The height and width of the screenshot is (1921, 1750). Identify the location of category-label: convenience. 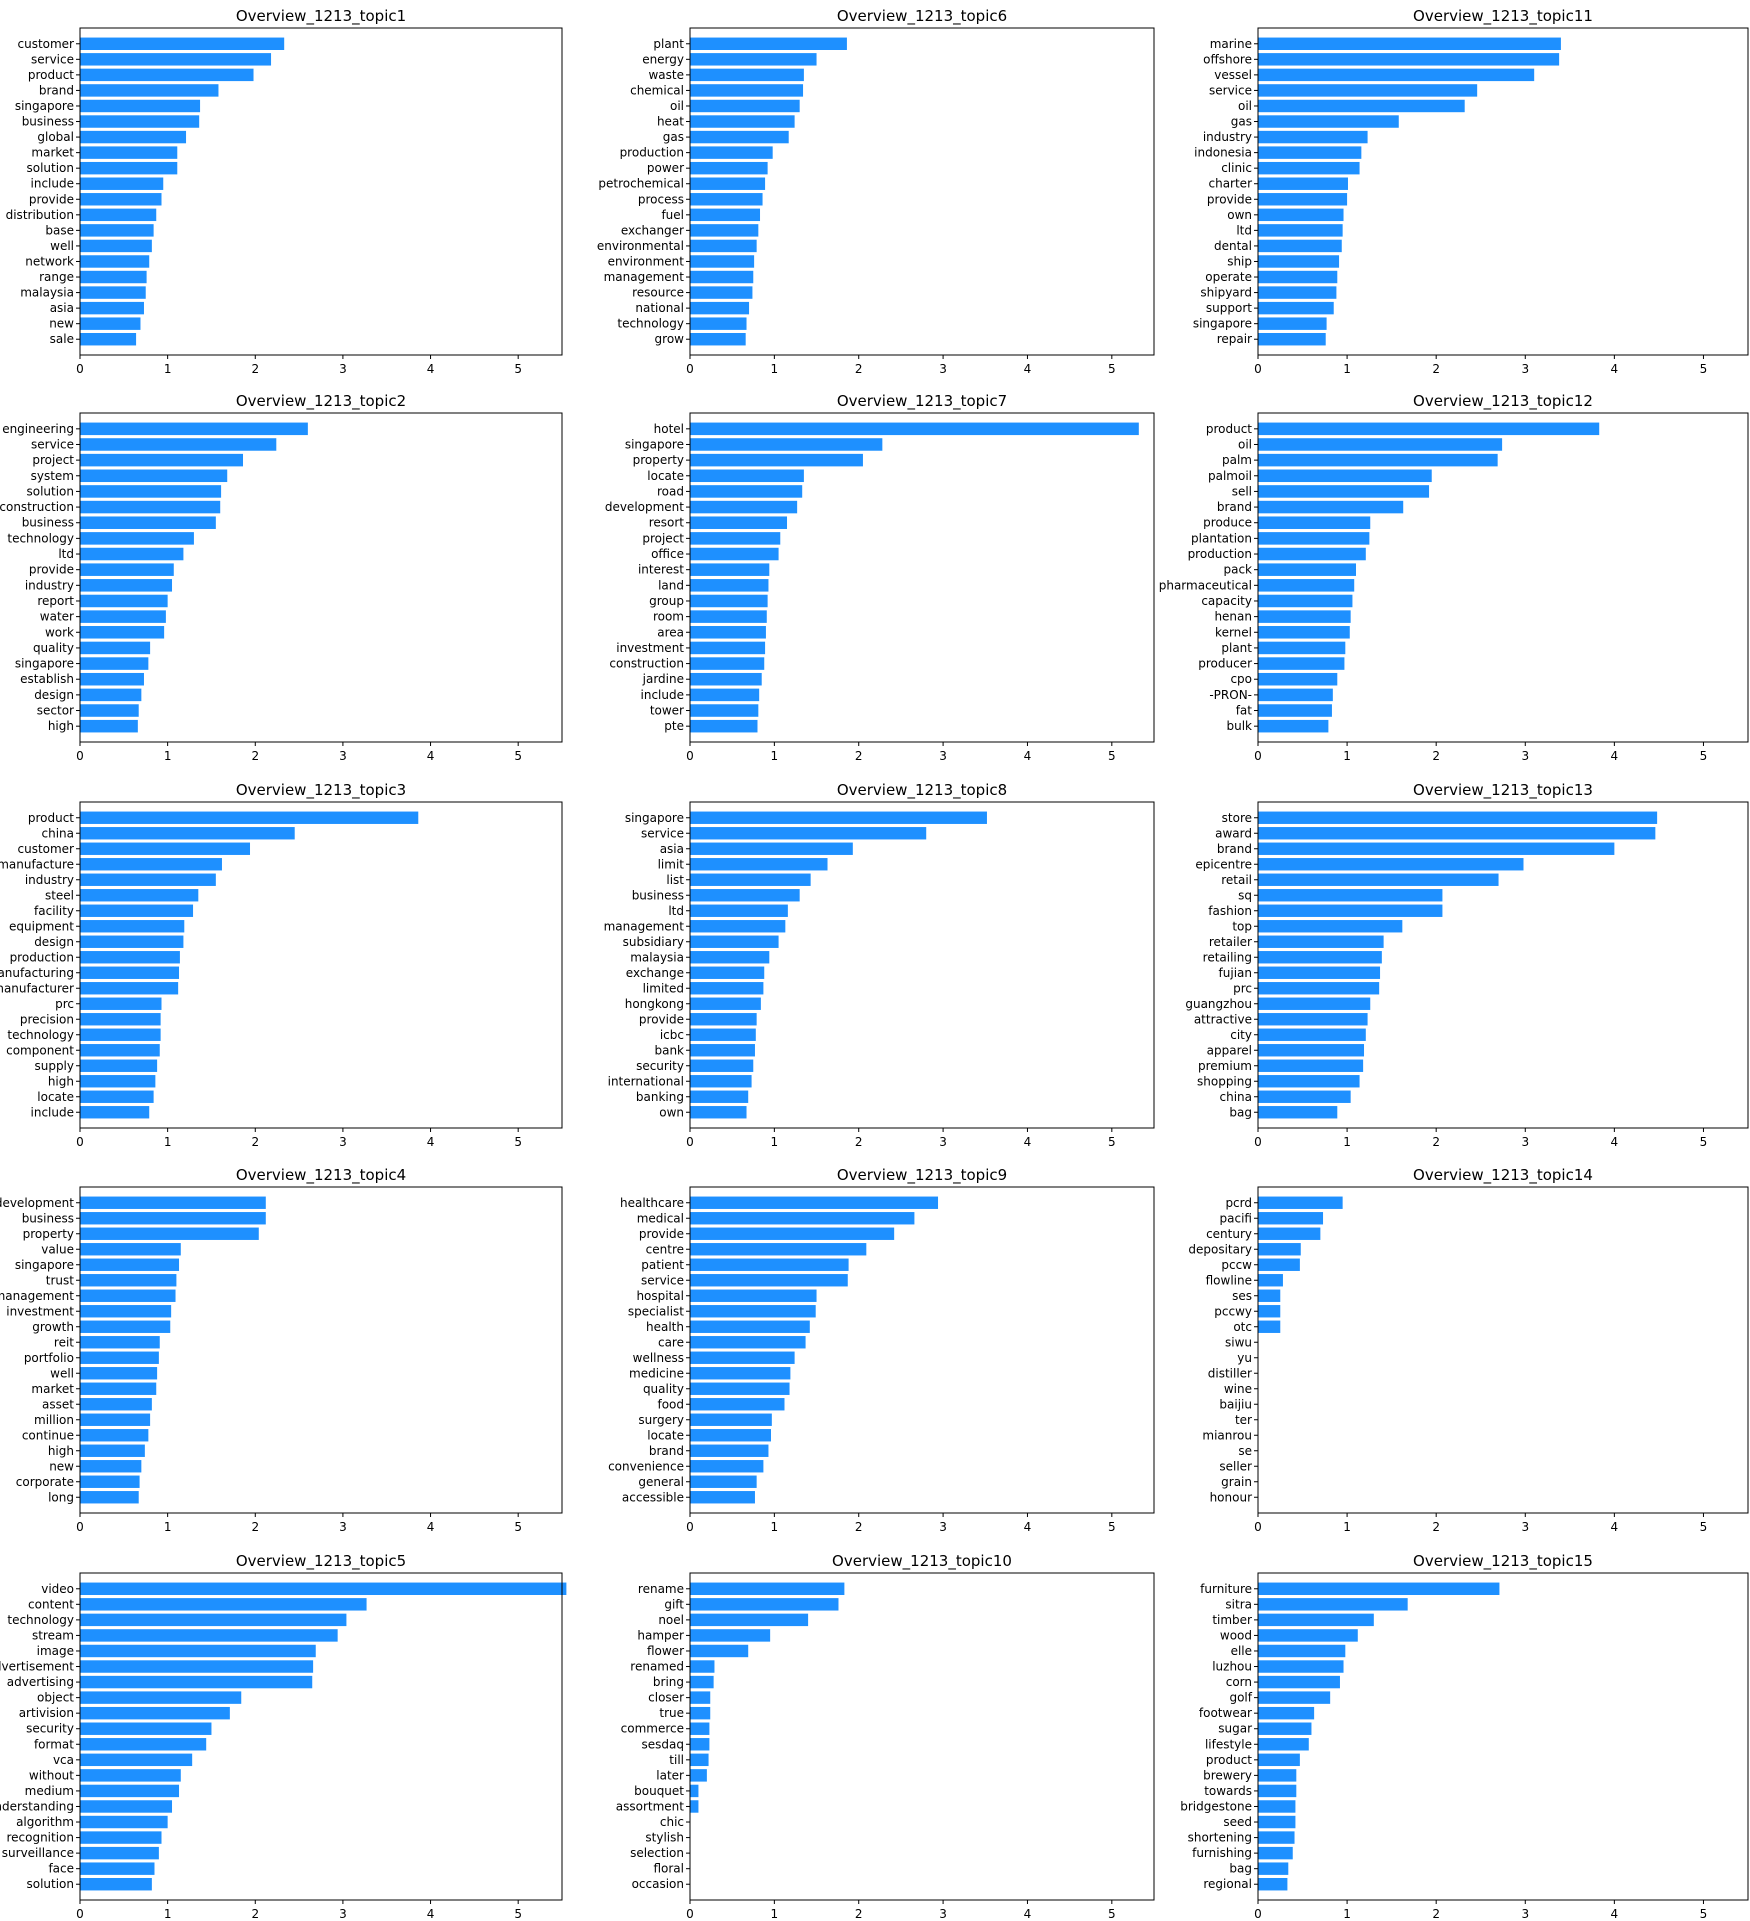
(646, 1466).